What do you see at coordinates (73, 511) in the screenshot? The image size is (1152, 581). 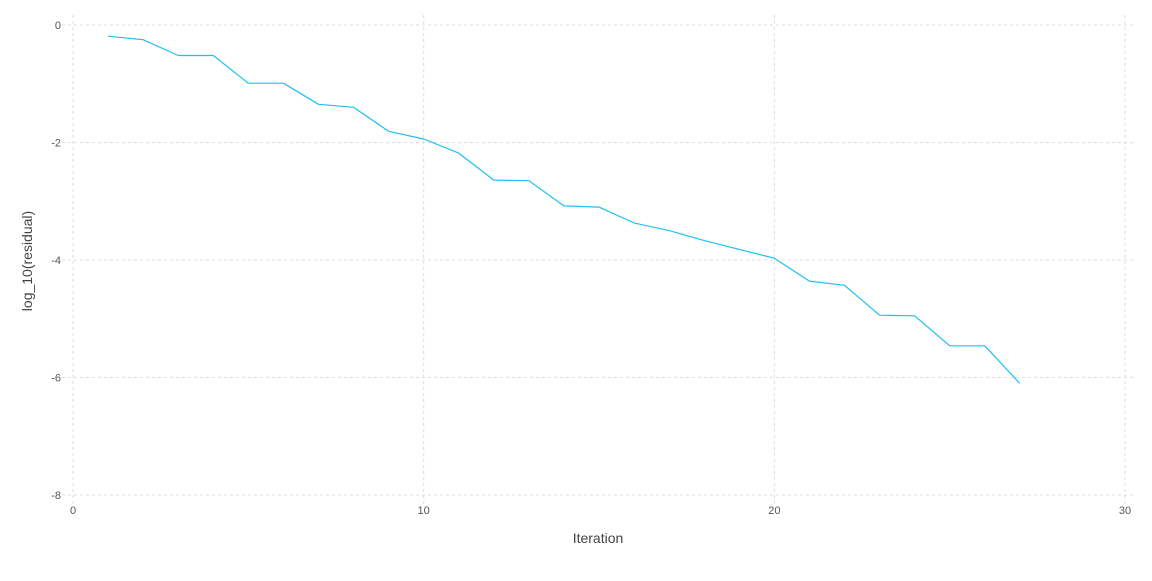 I see `x-tick-label: 0` at bounding box center [73, 511].